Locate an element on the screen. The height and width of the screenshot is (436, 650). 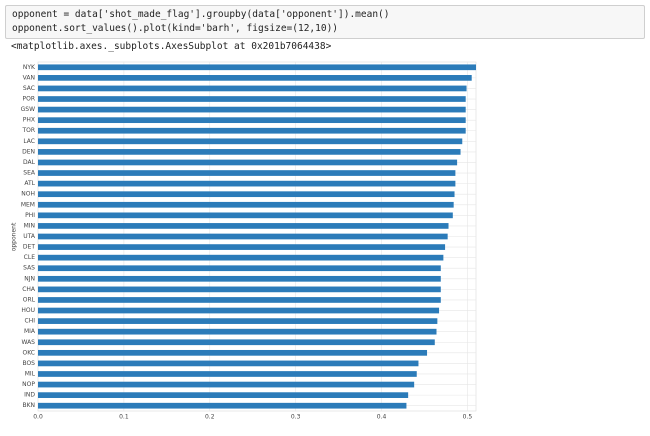
x-tick-label: 0.2 is located at coordinates (210, 417).